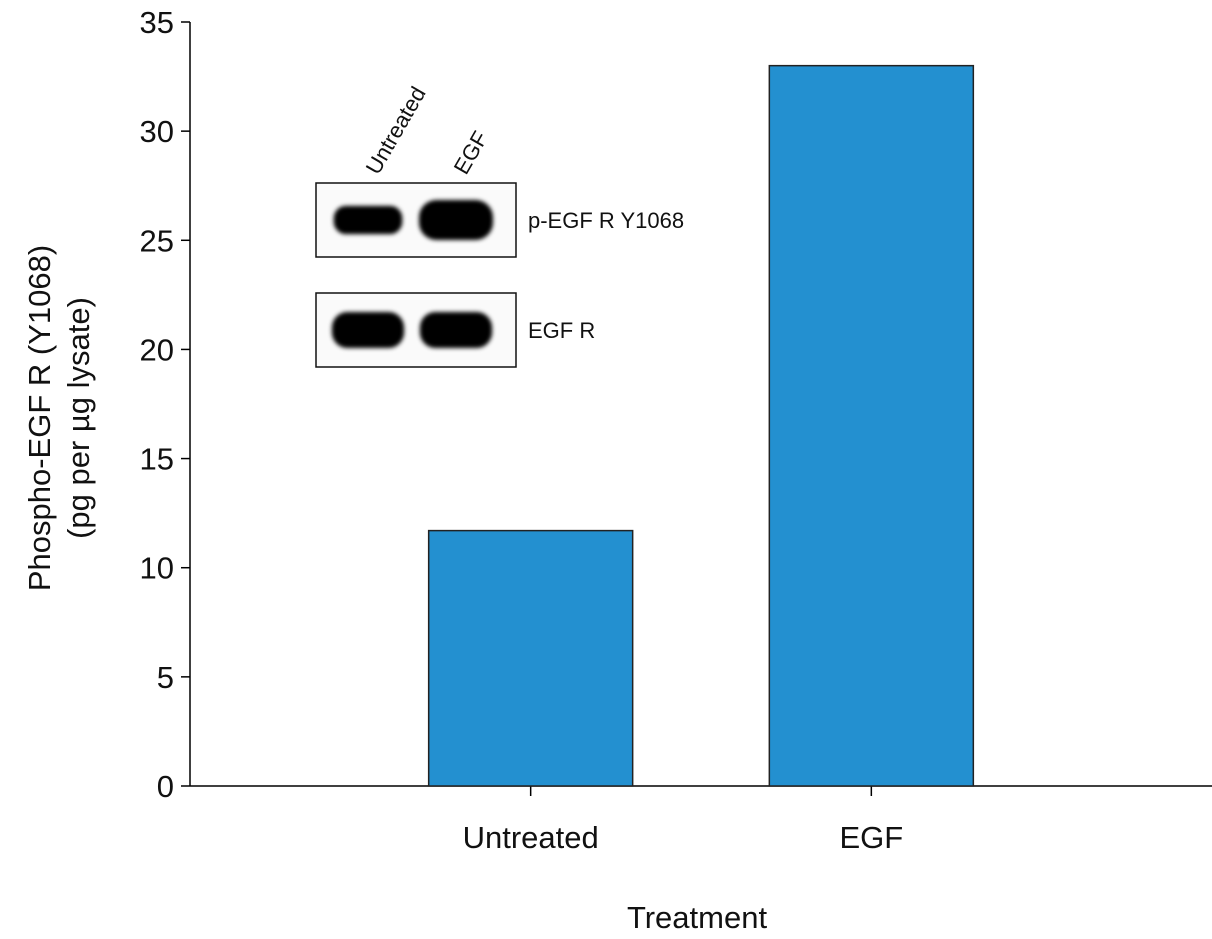 The width and height of the screenshot is (1212, 939). What do you see at coordinates (606, 220) in the screenshot?
I see `blot-label: p-EGF R Y1068` at bounding box center [606, 220].